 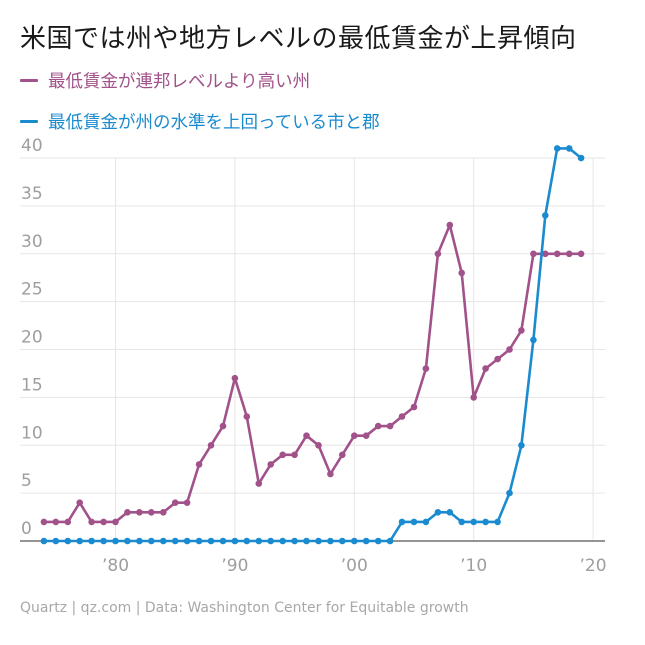 I want to click on x-tick-label: ’00, so click(x=354, y=566).